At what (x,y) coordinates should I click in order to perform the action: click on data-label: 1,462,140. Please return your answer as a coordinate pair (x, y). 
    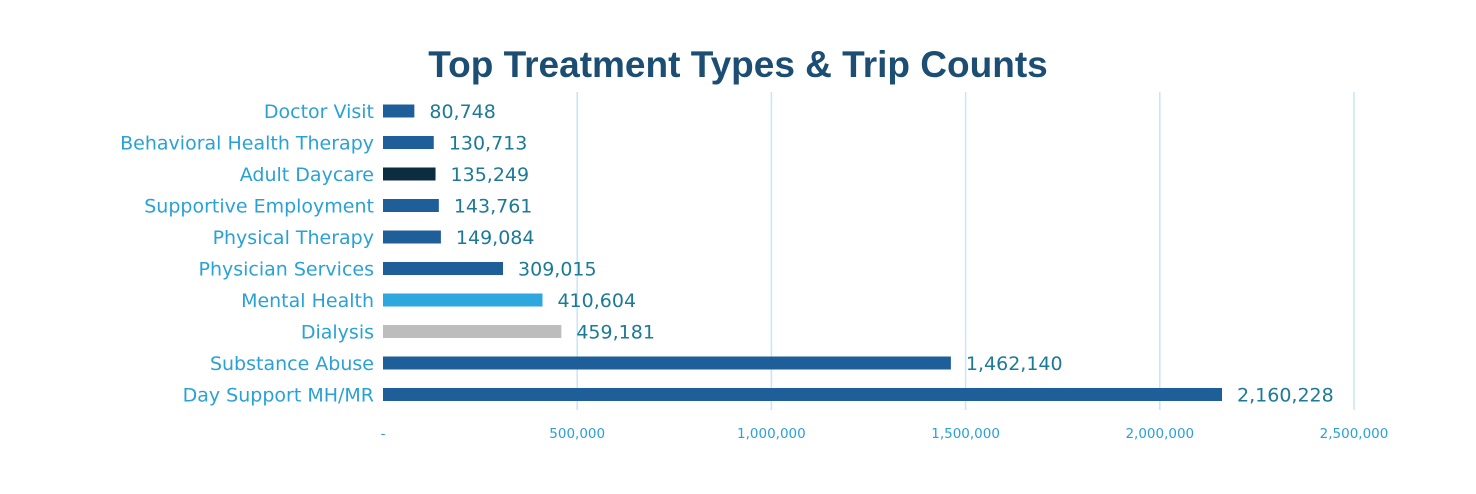
    Looking at the image, I should click on (1014, 364).